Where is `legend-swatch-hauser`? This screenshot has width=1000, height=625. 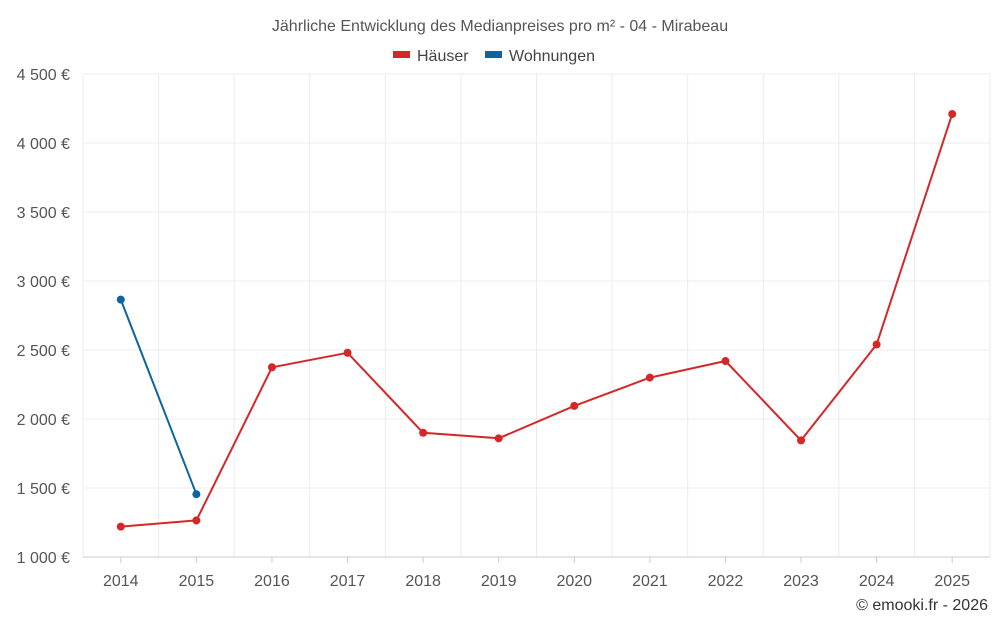
legend-swatch-hauser is located at coordinates (401, 54).